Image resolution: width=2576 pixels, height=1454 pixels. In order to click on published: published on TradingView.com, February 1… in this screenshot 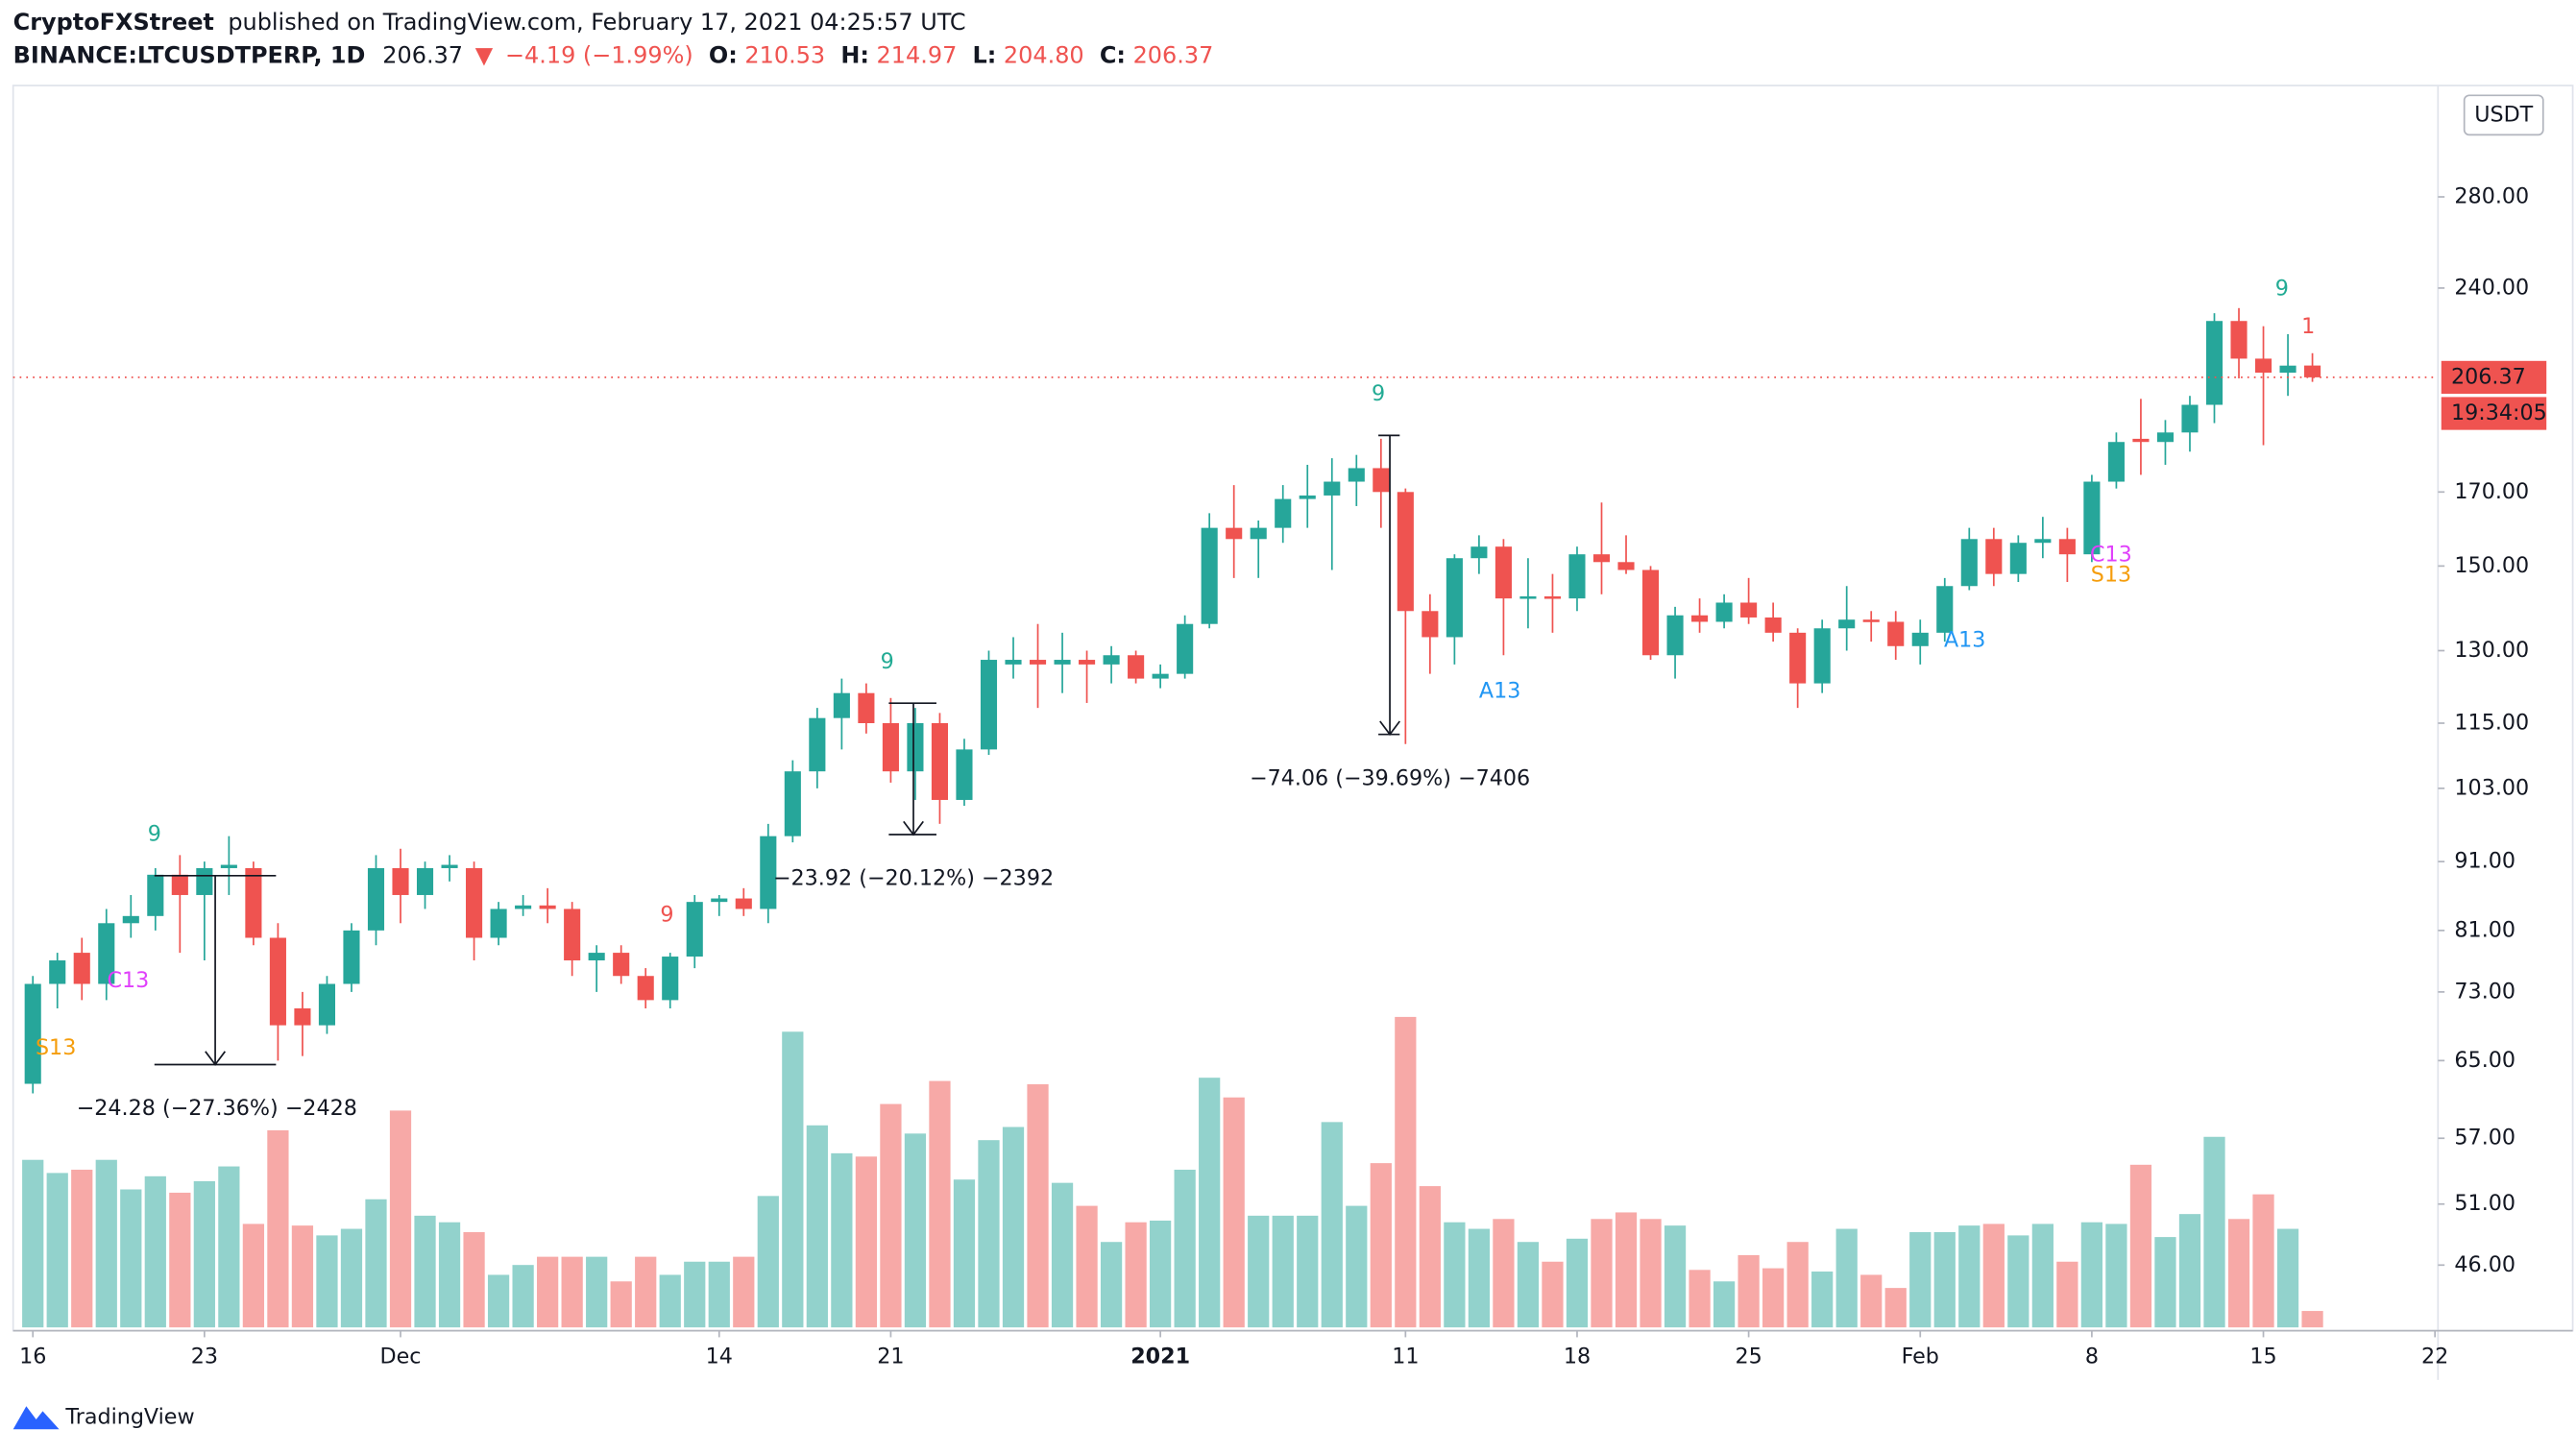, I will do `click(597, 22)`.